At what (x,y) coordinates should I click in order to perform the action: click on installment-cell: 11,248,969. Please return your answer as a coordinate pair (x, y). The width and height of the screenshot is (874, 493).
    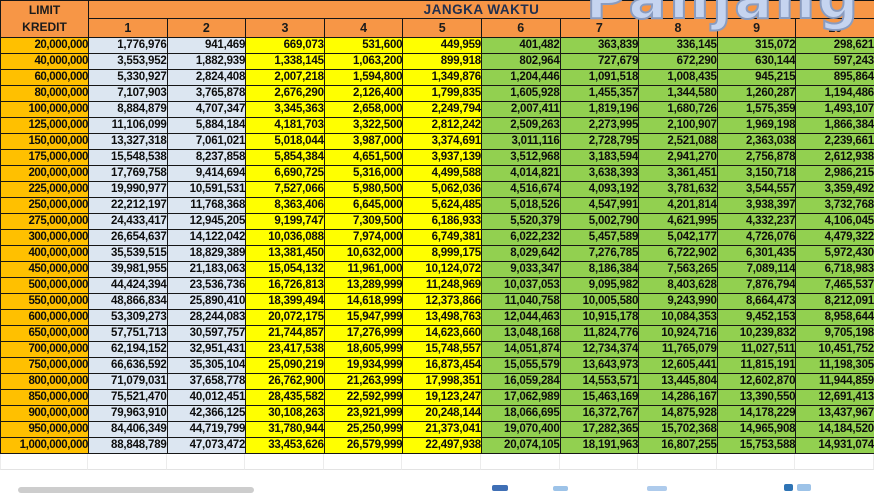
    Looking at the image, I should click on (442, 286).